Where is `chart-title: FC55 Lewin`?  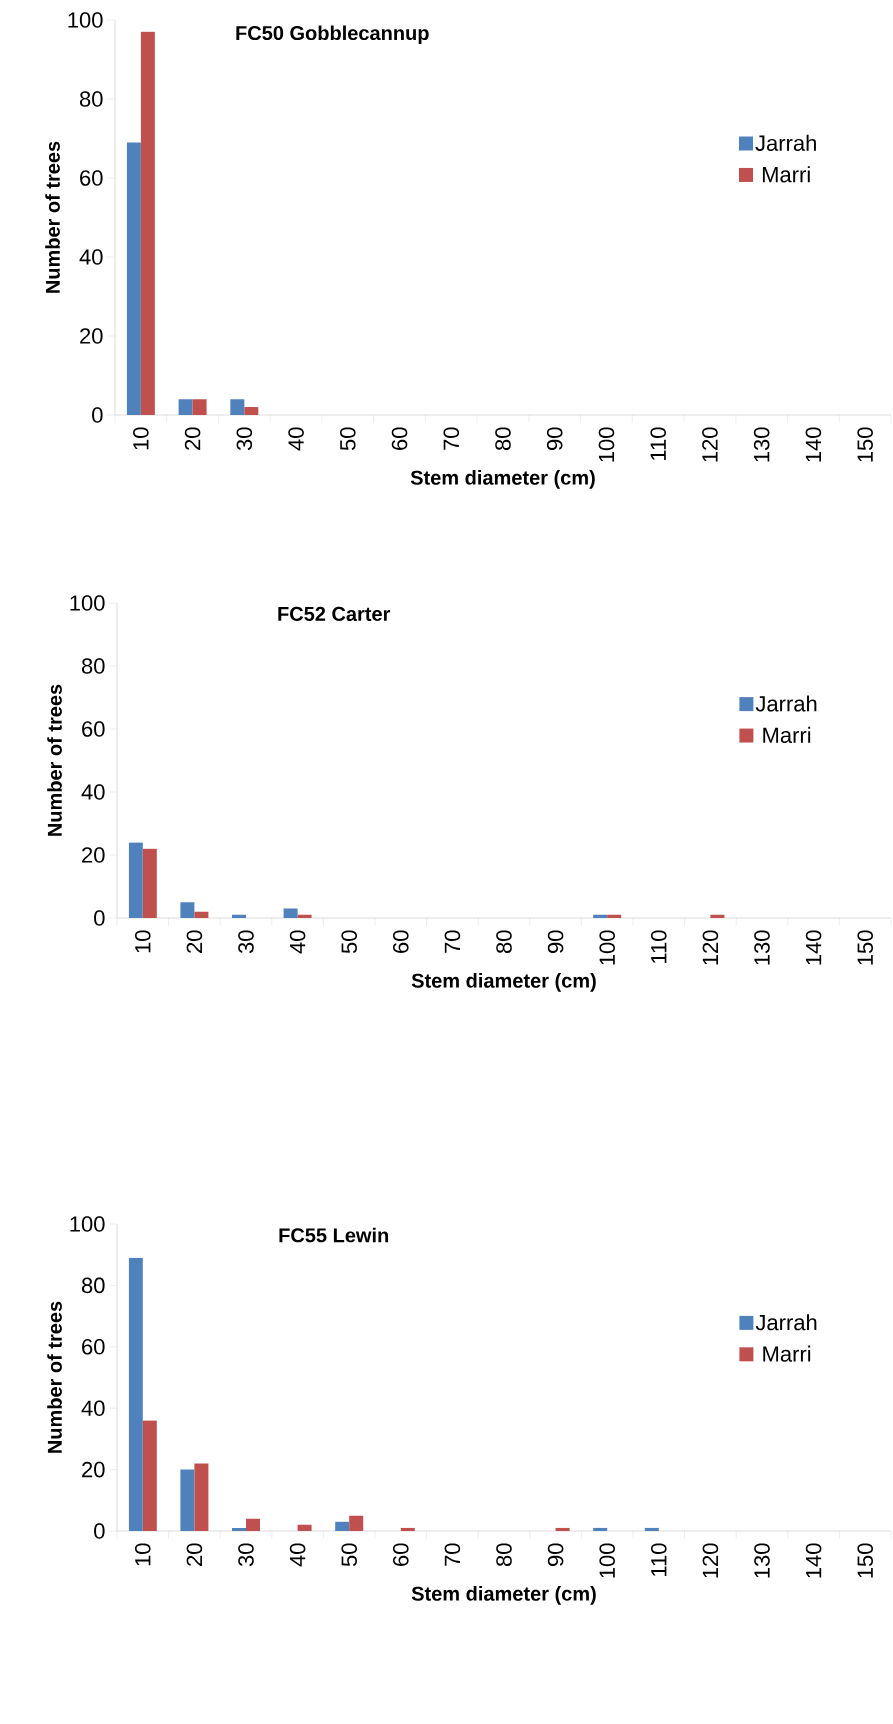
chart-title: FC55 Lewin is located at coordinates (334, 1235).